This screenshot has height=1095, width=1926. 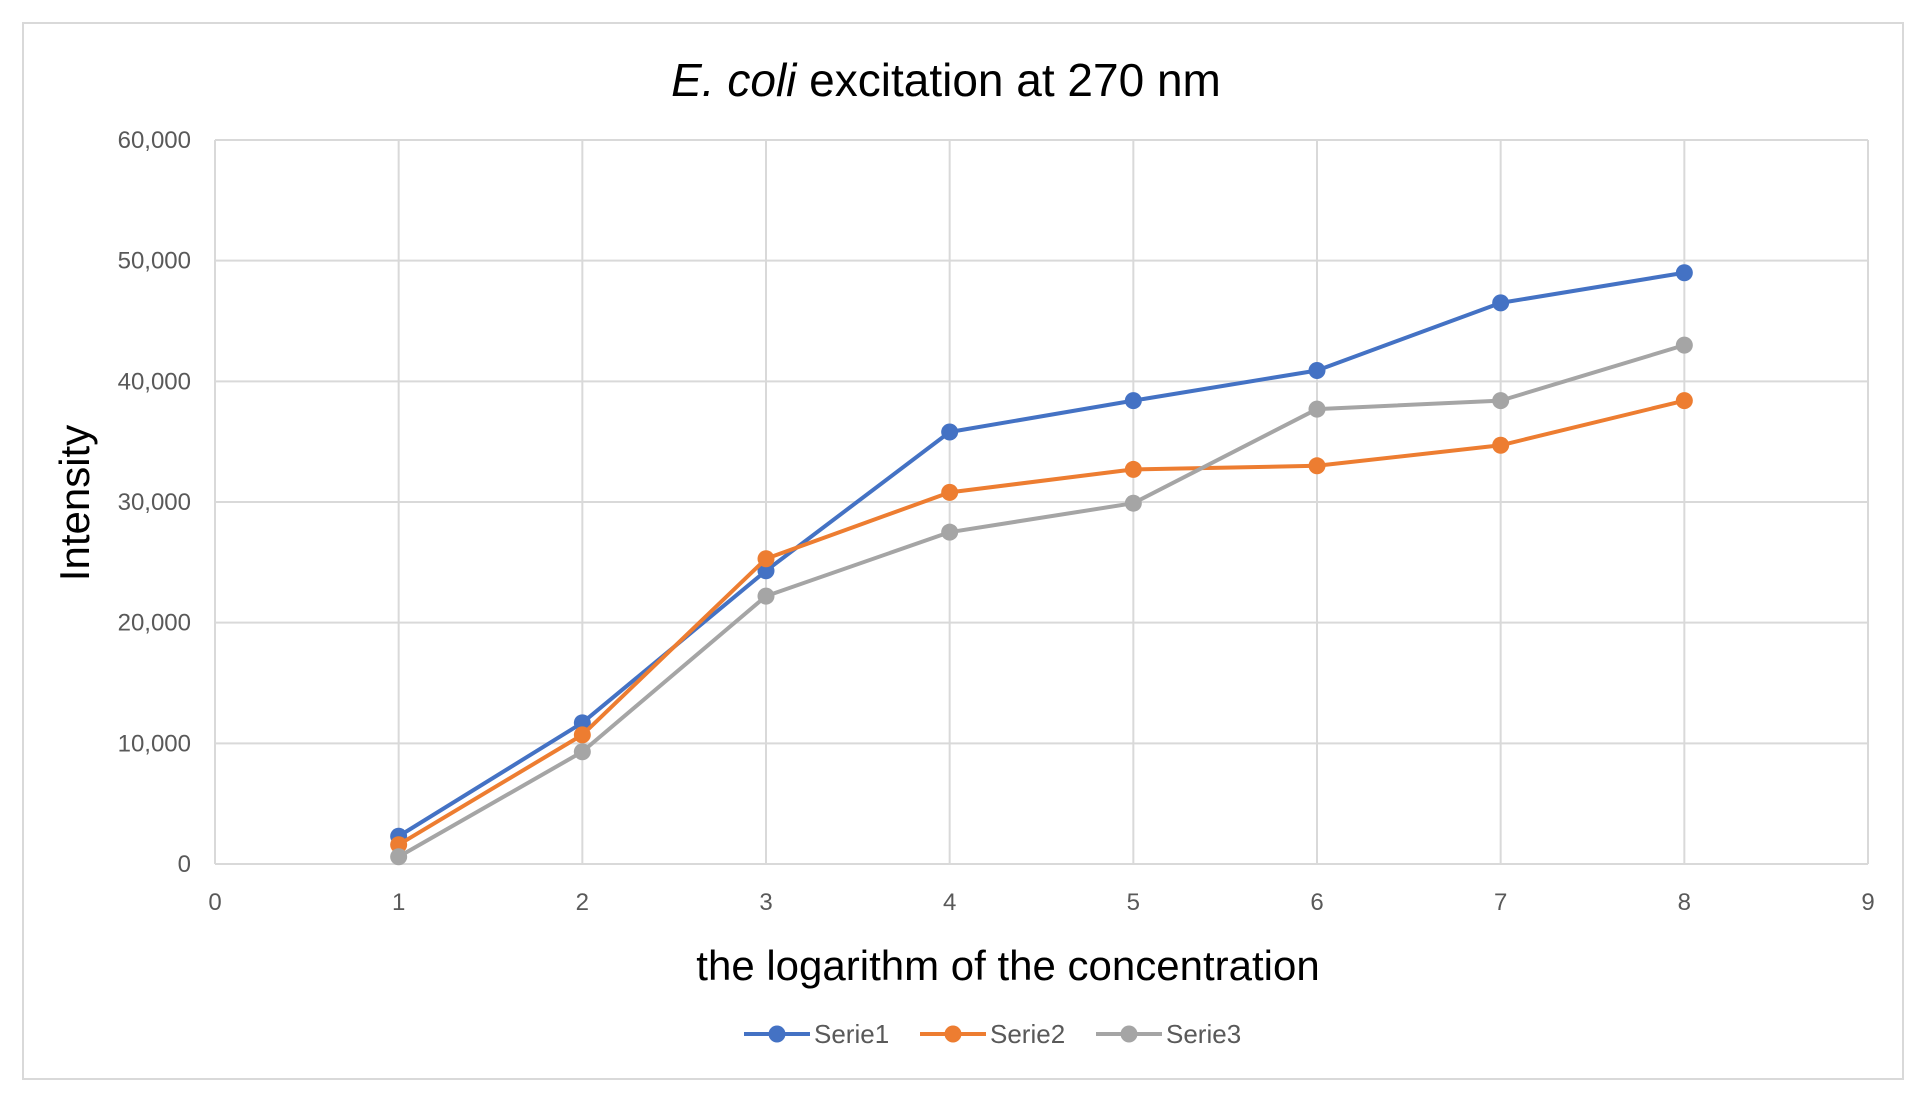 I want to click on y-tick-label: 20,000, so click(x=154, y=623).